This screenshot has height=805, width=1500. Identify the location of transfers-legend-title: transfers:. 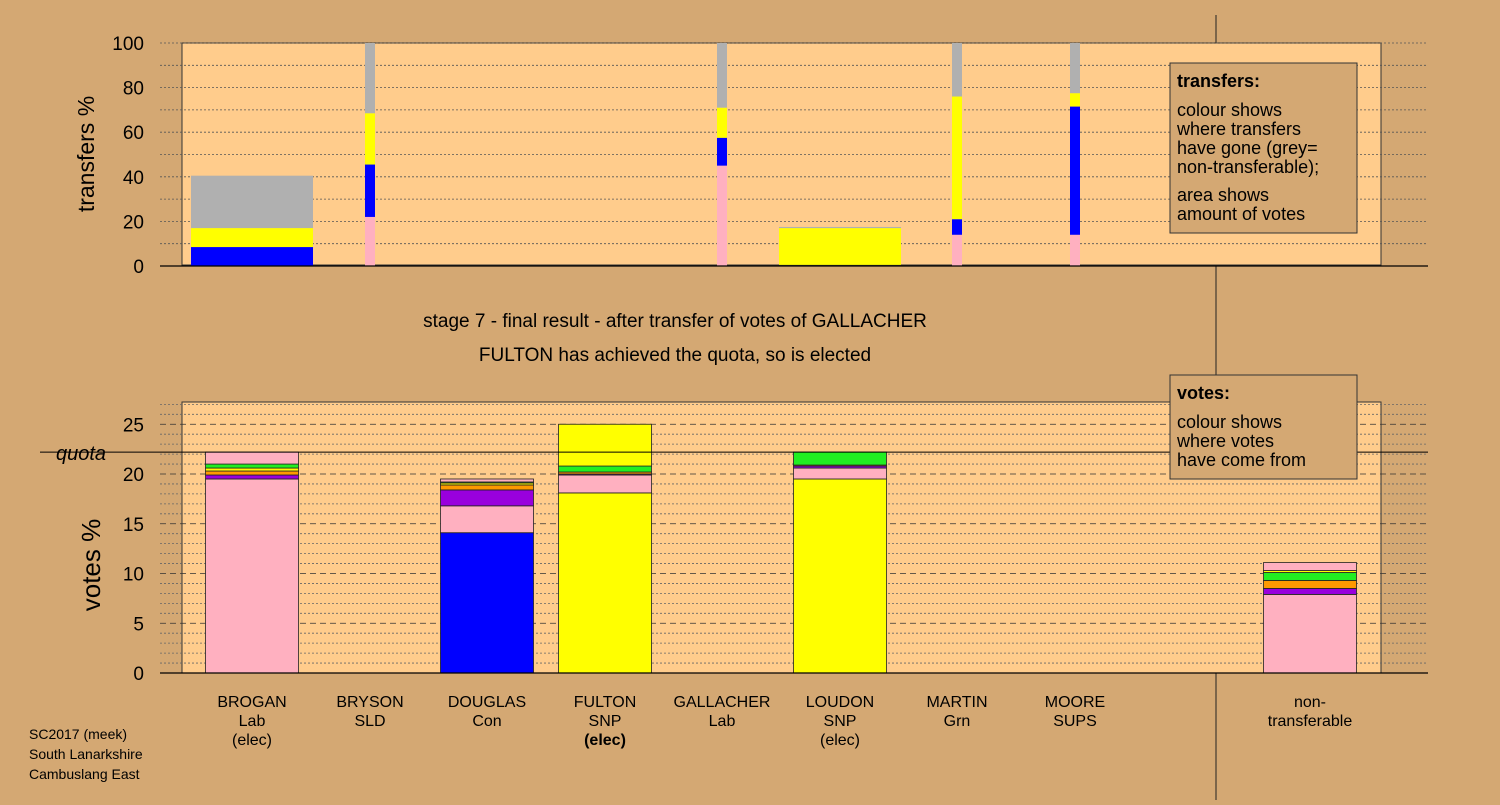
(1218, 81).